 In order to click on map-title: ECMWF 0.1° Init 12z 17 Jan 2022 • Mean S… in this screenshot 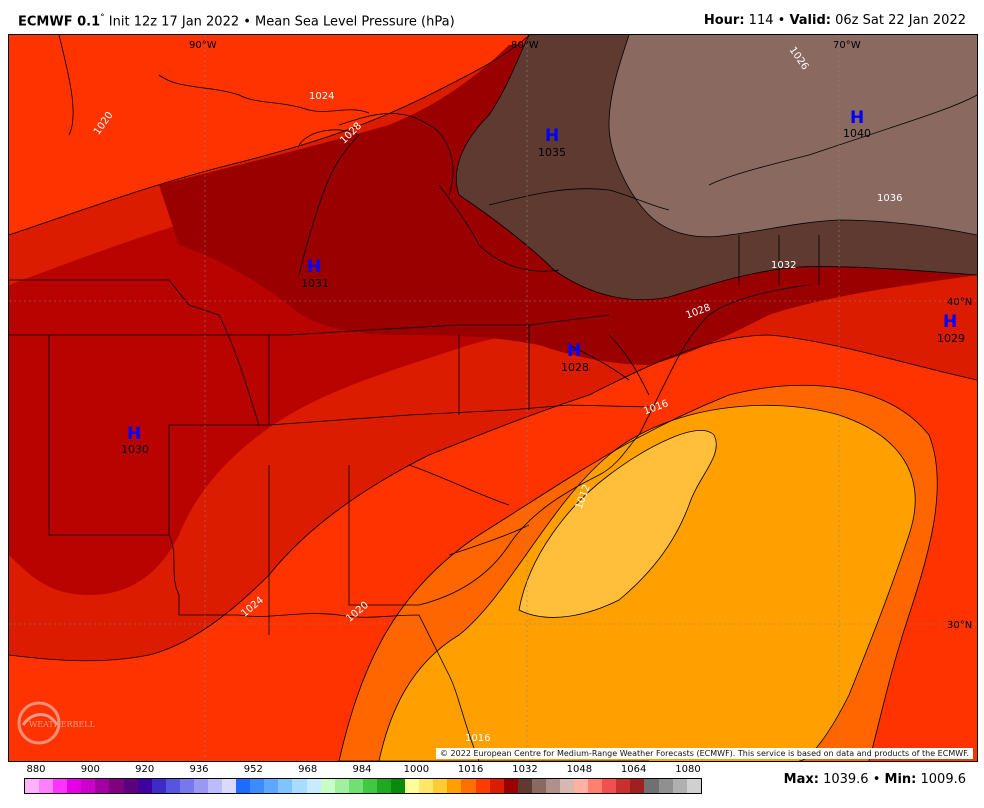, I will do `click(236, 21)`.